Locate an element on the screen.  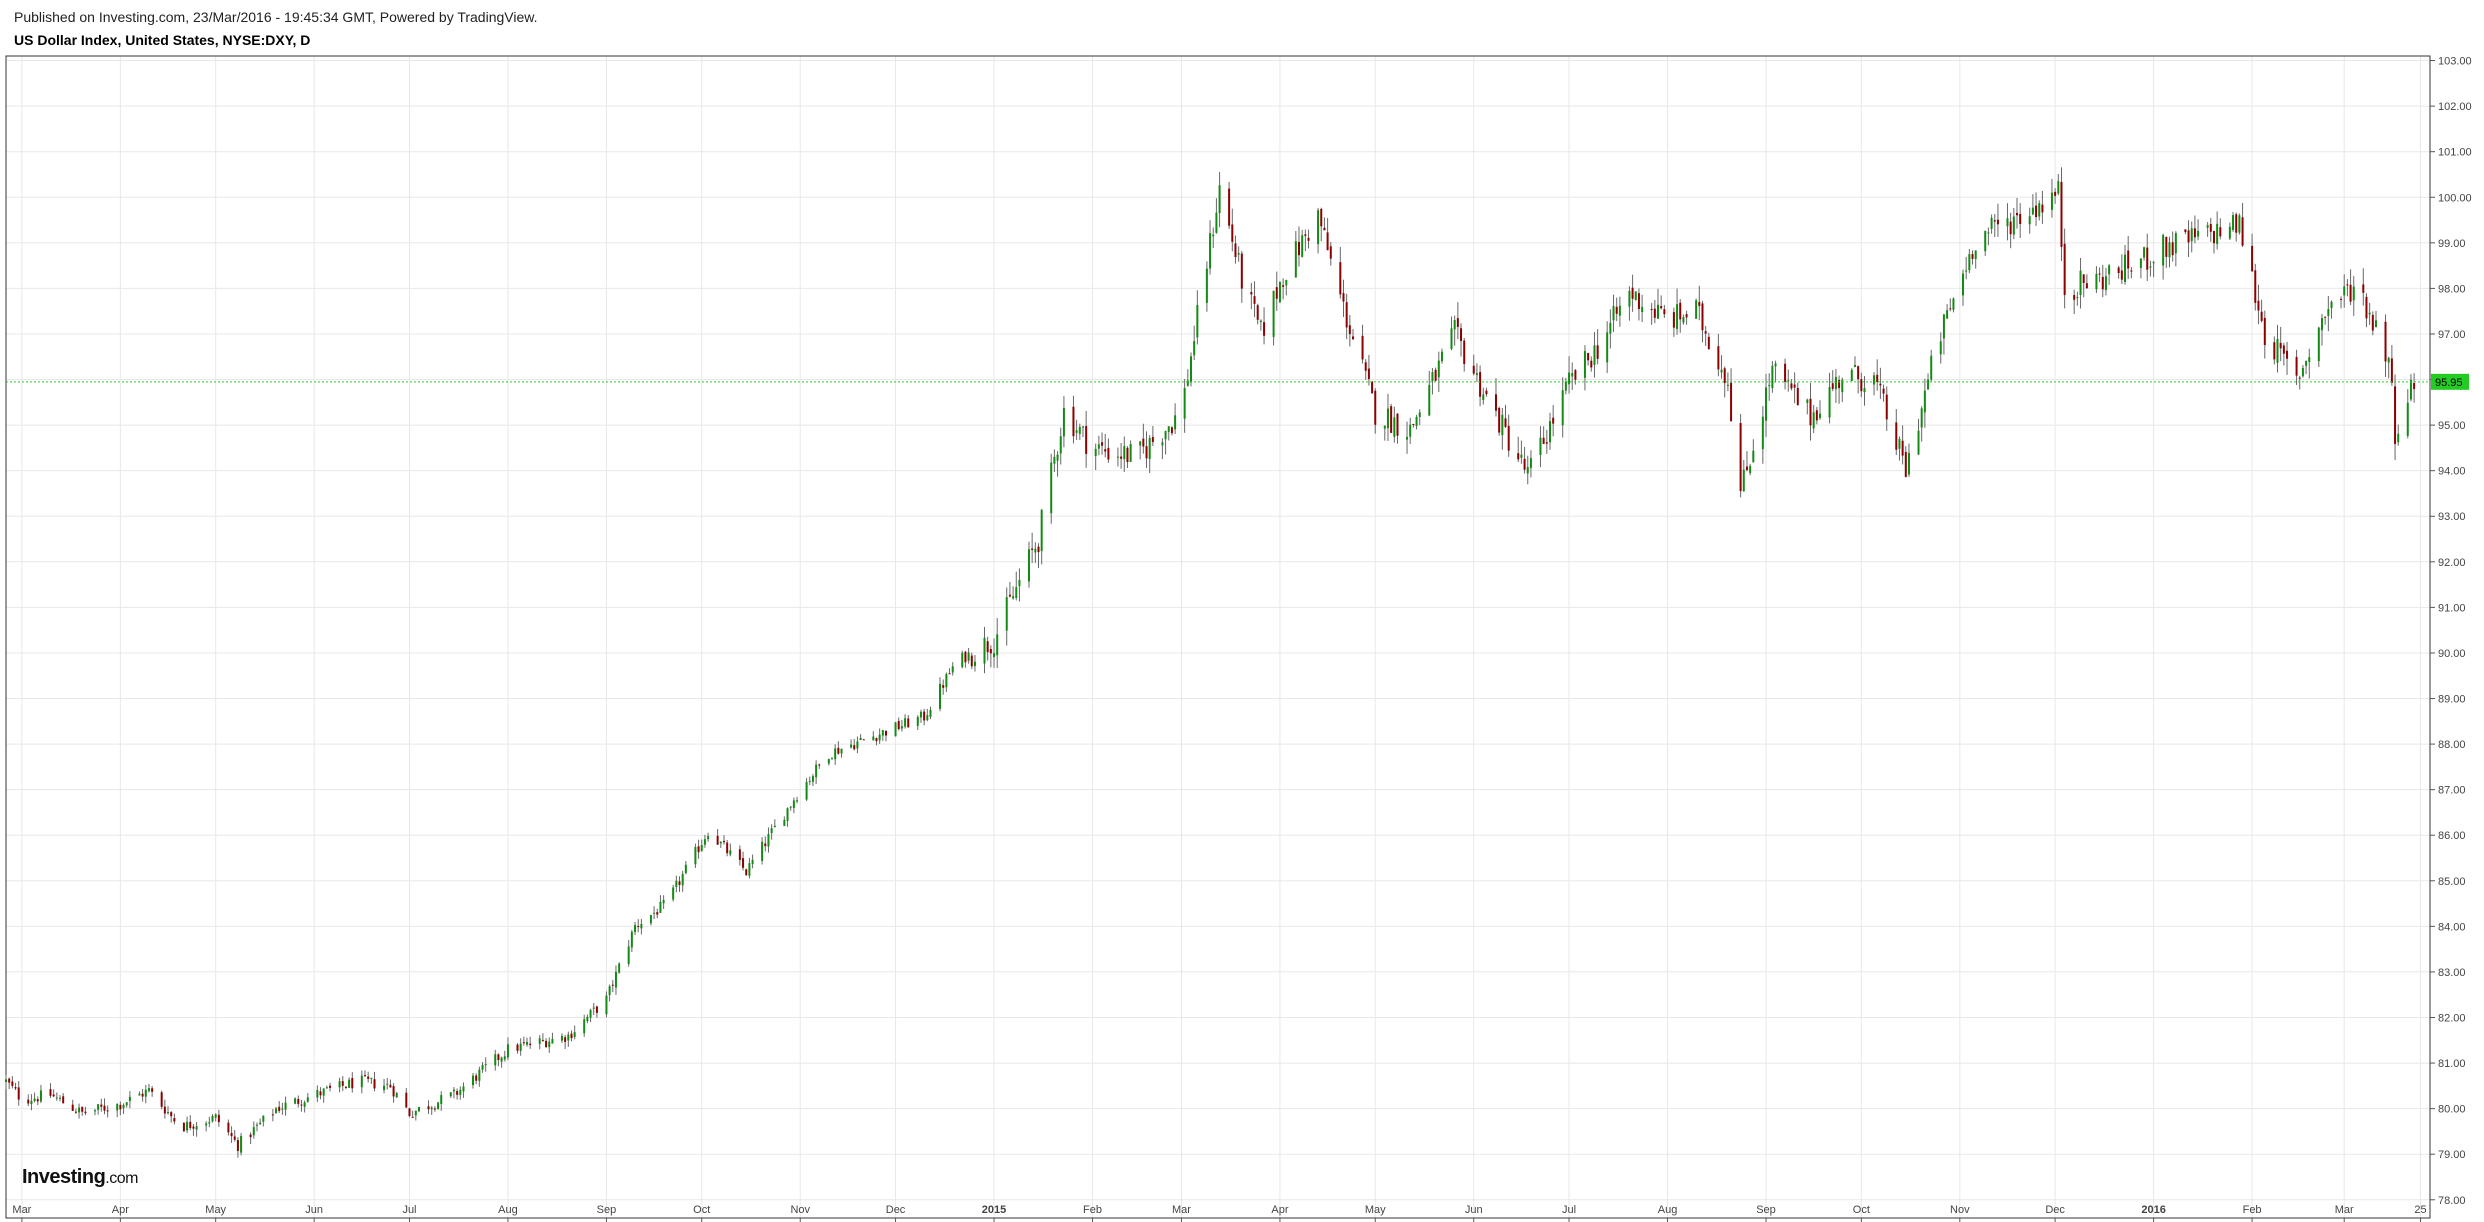
y-tick-label: 81.00 is located at coordinates (2452, 1064).